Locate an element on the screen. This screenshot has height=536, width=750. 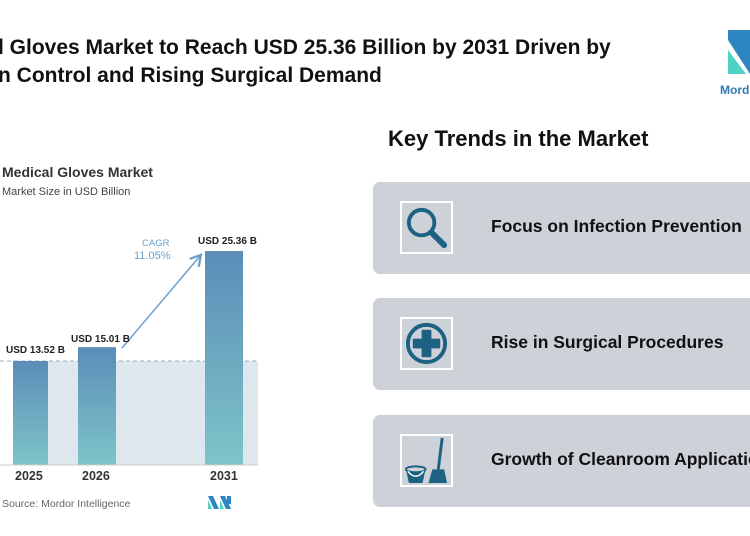
trend-card-surgical-procedures: Rise in Surgical Procedures is located at coordinates (561, 344).